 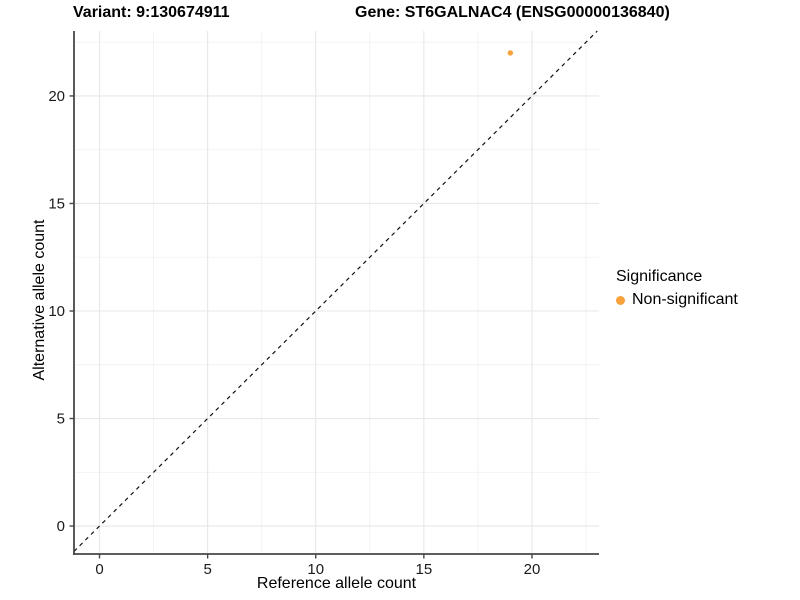 What do you see at coordinates (207, 569) in the screenshot?
I see `x-tick-label: 5` at bounding box center [207, 569].